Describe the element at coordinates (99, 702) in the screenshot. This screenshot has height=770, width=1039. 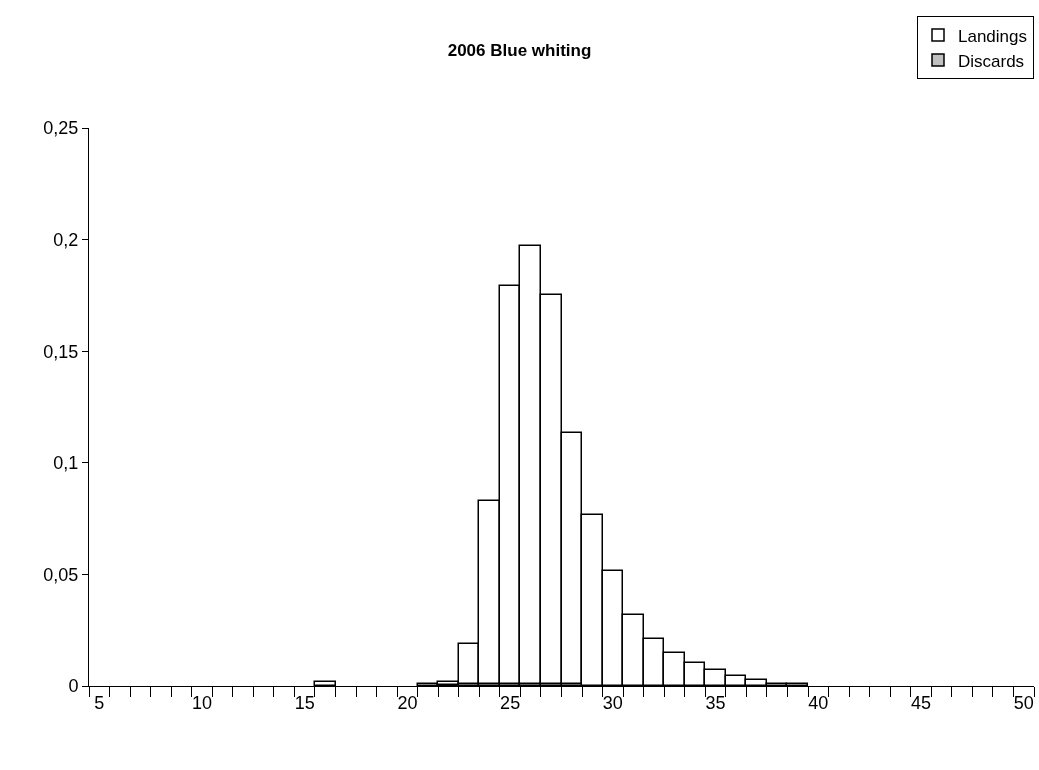
I see `x-tick-label: 5` at that location.